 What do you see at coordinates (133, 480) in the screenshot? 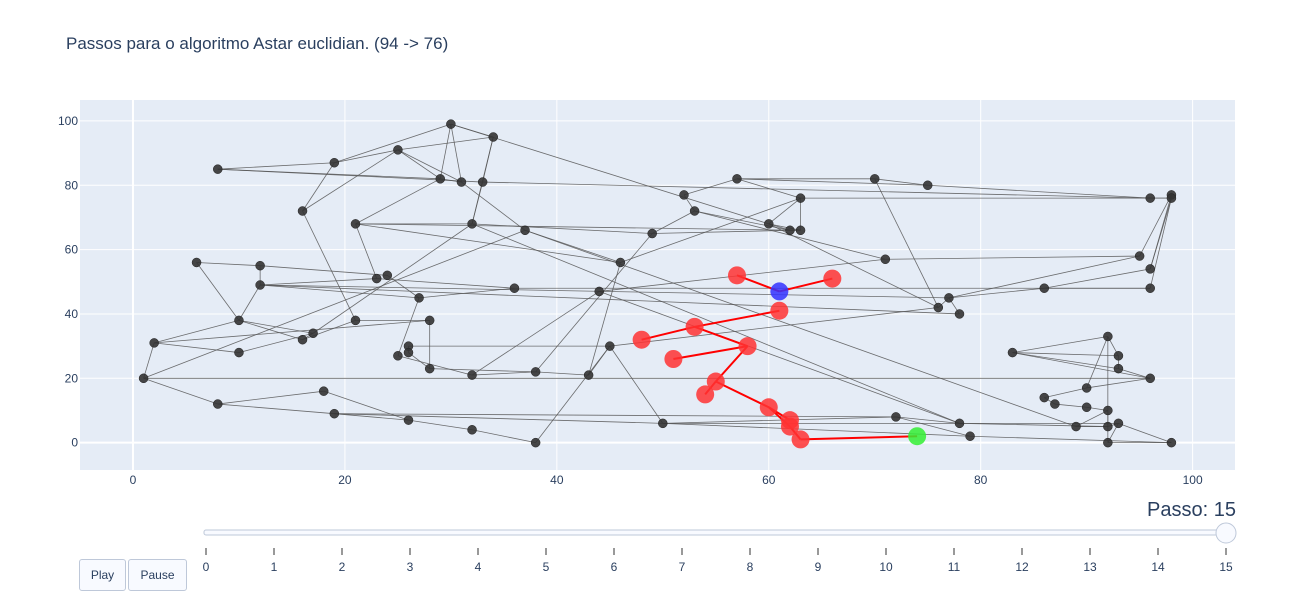
I see `x-tick-label: 0` at bounding box center [133, 480].